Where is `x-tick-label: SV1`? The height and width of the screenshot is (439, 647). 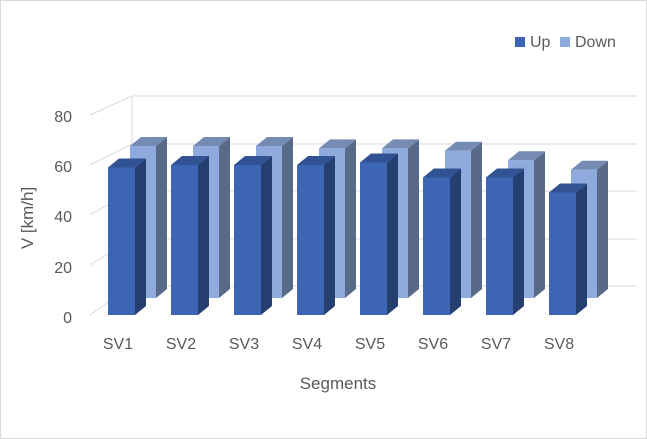 x-tick-label: SV1 is located at coordinates (118, 344).